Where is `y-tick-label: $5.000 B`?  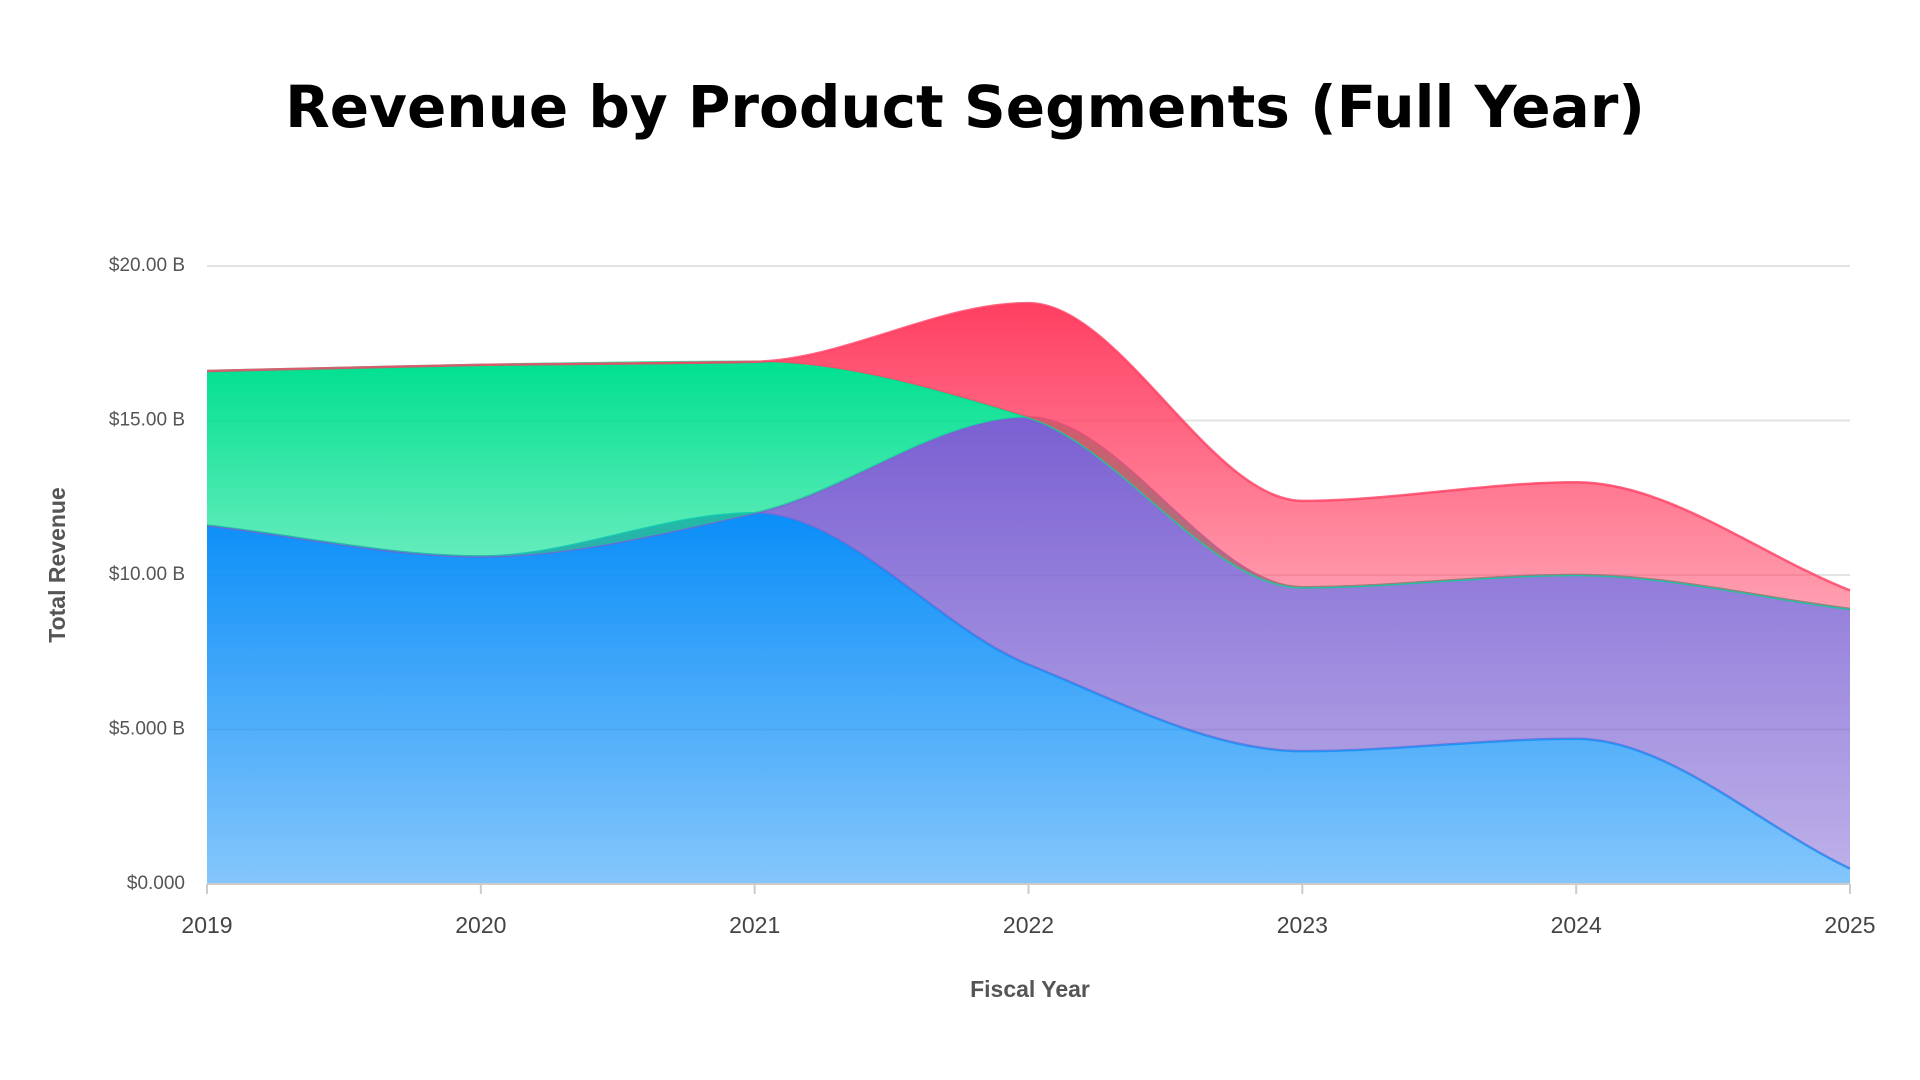 y-tick-label: $5.000 B is located at coordinates (147, 729).